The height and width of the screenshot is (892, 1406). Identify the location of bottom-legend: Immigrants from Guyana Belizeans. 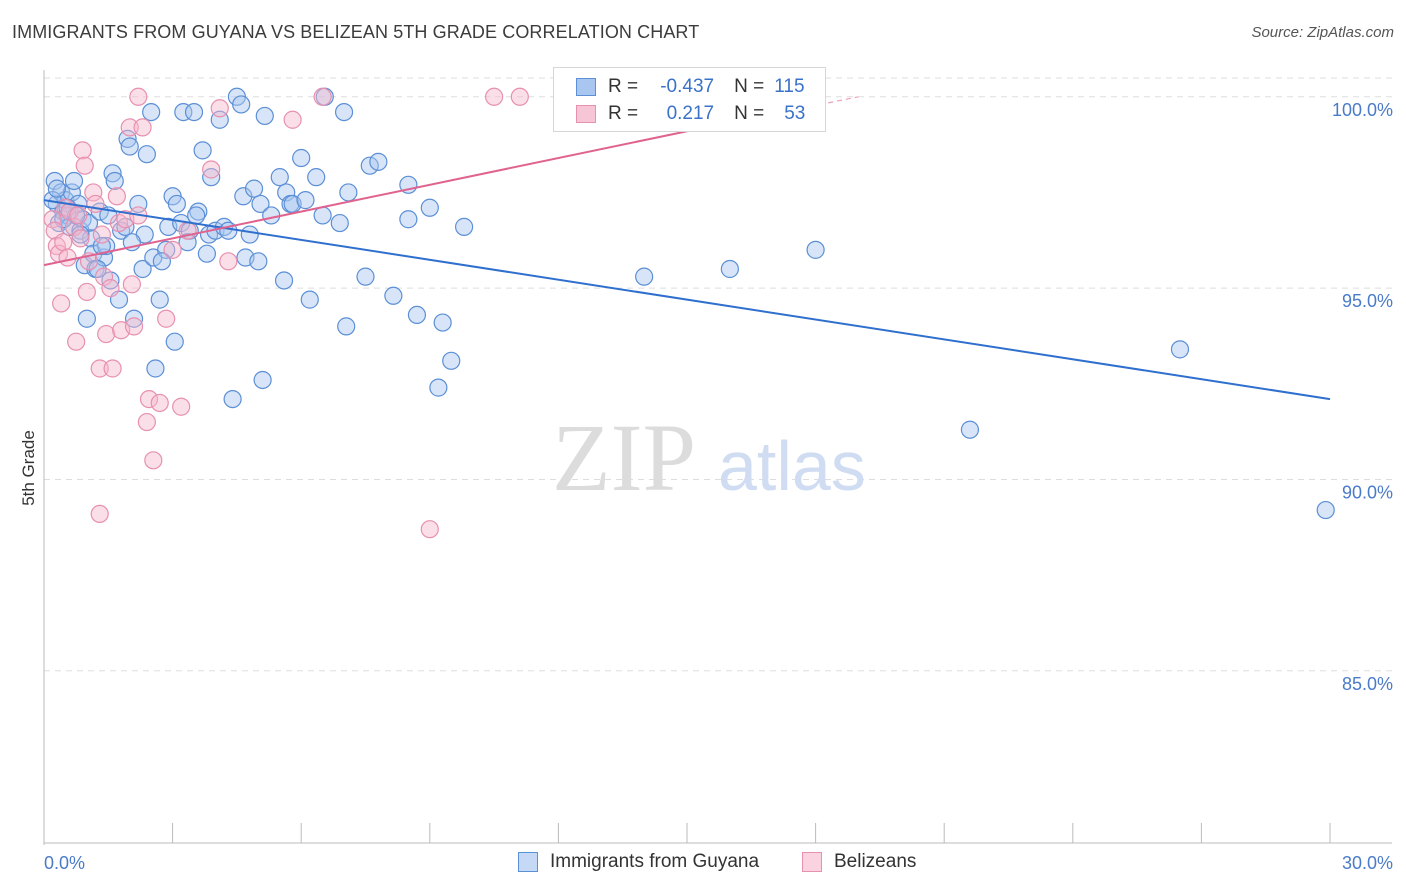
(703, 864).